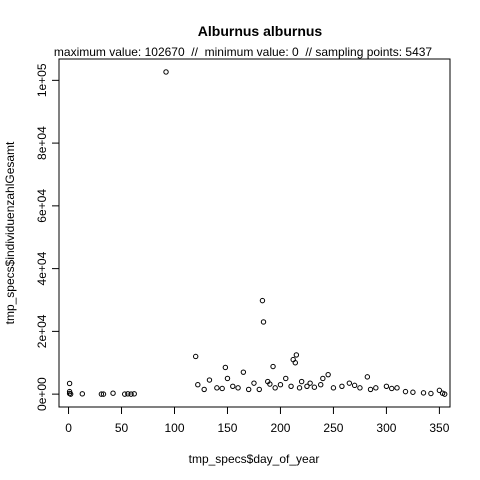 The image size is (480, 480). Describe the element at coordinates (260, 31) in the screenshot. I see `chart-title: Alburnus alburnus` at that location.